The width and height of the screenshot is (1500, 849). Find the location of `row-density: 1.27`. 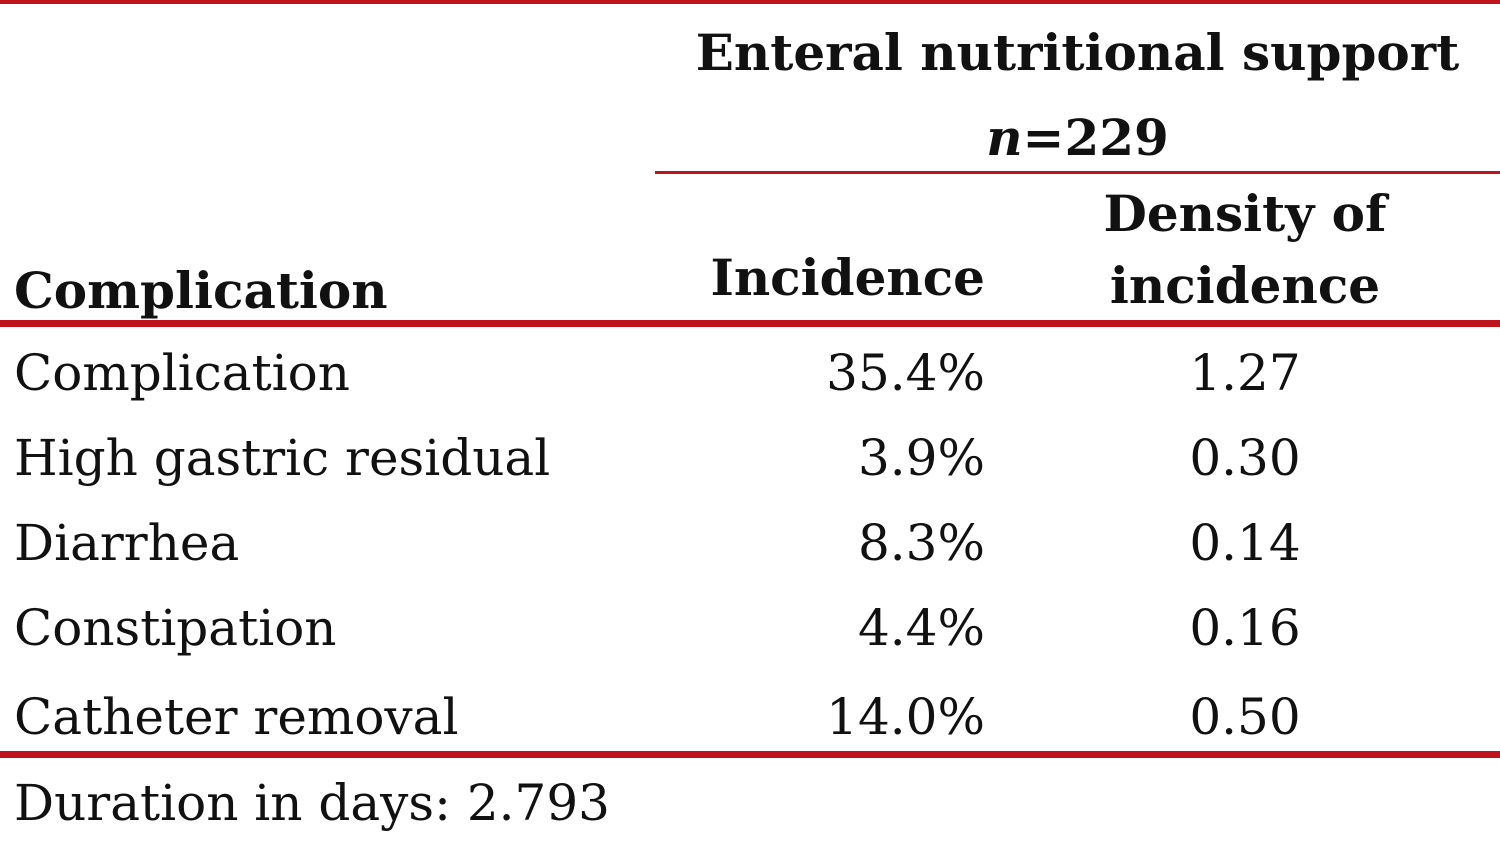

row-density: 1.27 is located at coordinates (1245, 373).